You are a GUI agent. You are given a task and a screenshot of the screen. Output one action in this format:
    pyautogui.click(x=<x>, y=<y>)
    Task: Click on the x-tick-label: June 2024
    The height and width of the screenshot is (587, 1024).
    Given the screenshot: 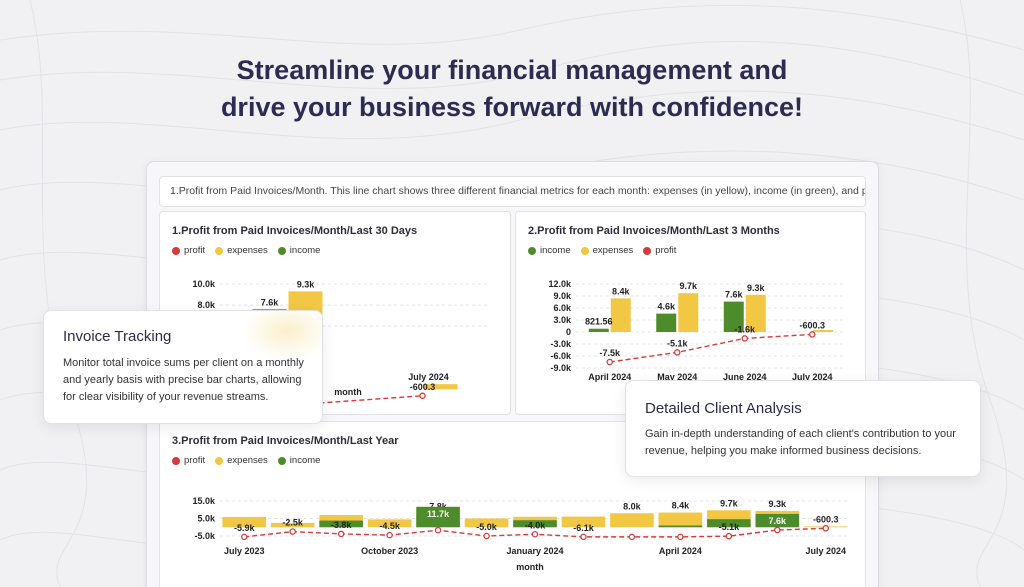 What is the action you would take?
    pyautogui.click(x=745, y=377)
    